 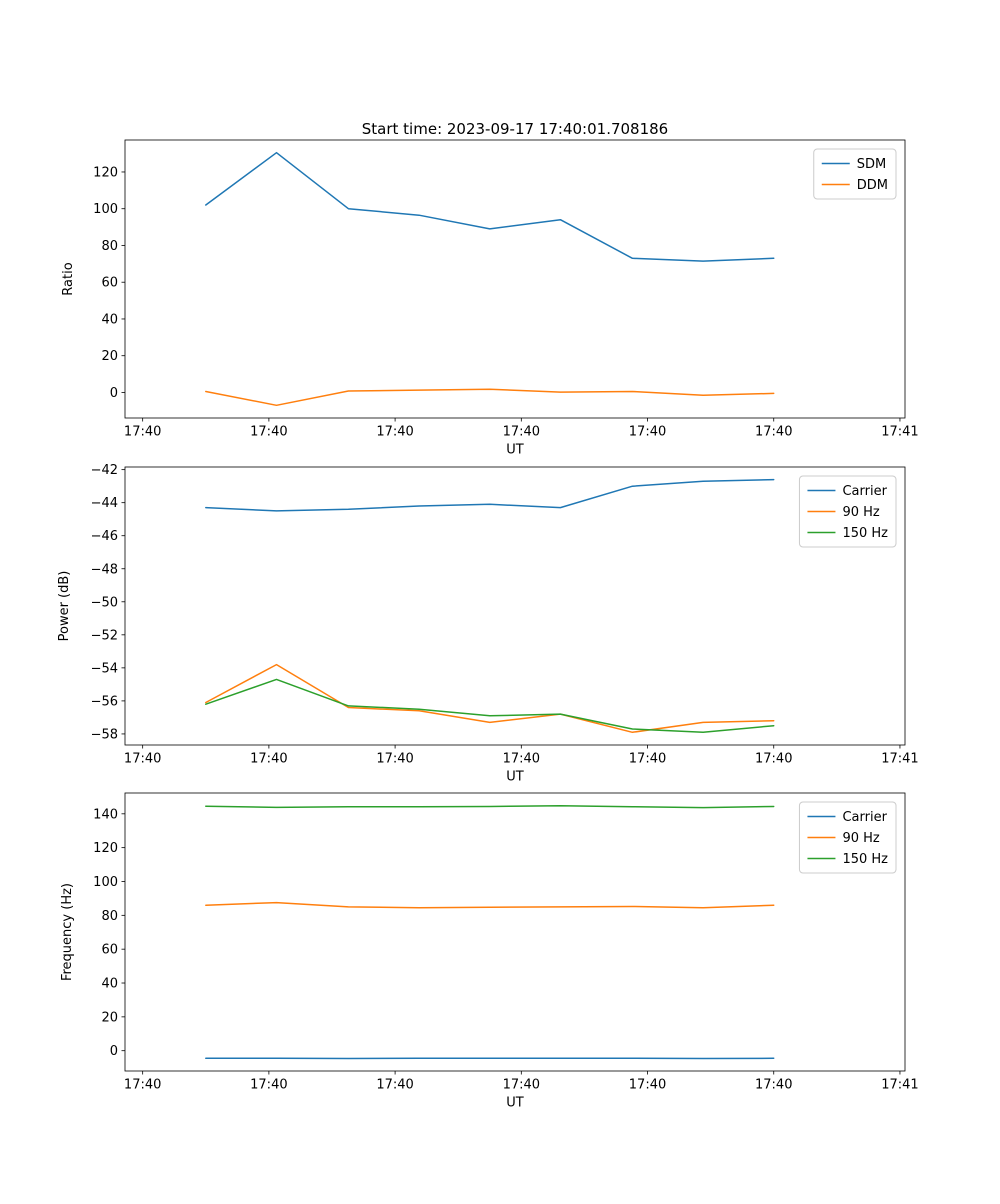 What do you see at coordinates (871, 164) in the screenshot?
I see `legend-label-sdm: SDM` at bounding box center [871, 164].